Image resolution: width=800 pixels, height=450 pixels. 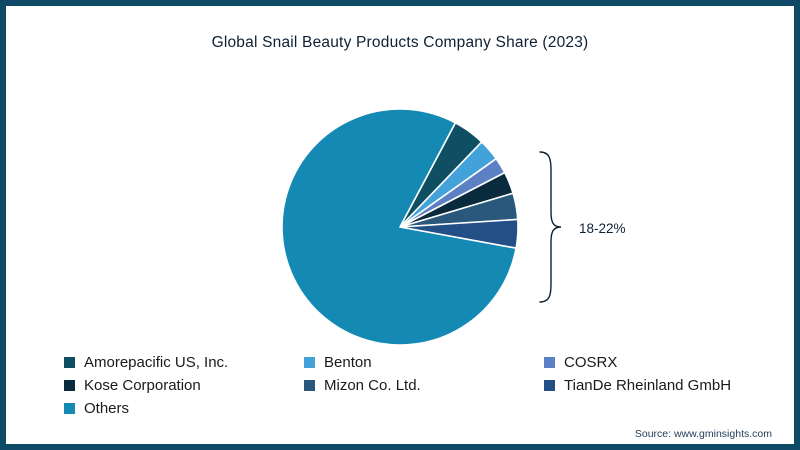 What do you see at coordinates (637, 362) in the screenshot?
I see `legend-item-cosrx: COSRX` at bounding box center [637, 362].